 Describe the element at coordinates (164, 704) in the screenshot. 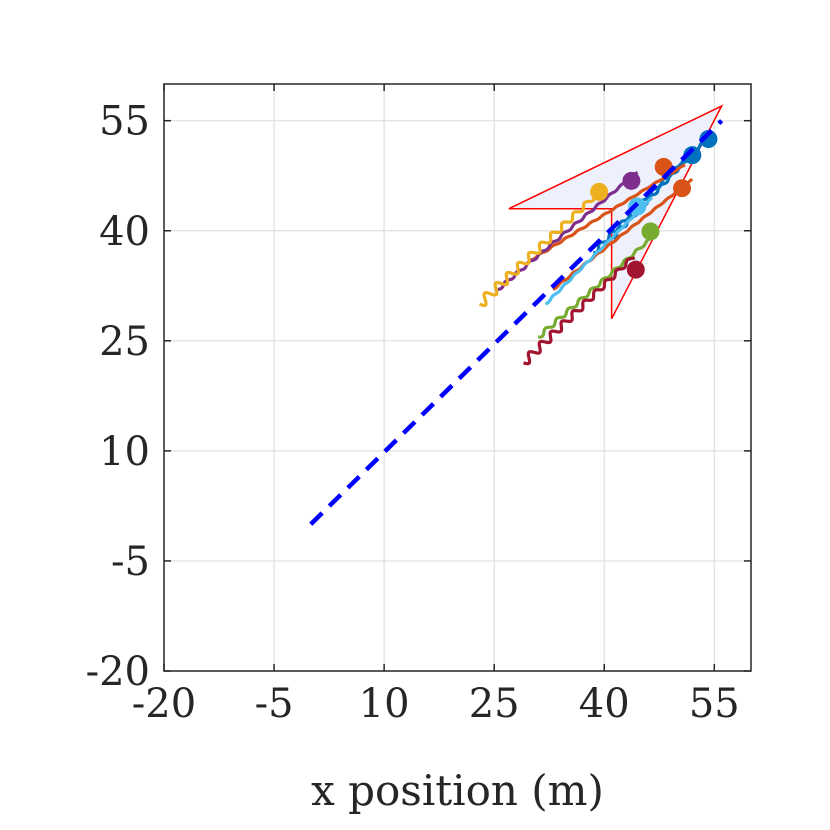

I see `x-tick-label: -20` at that location.